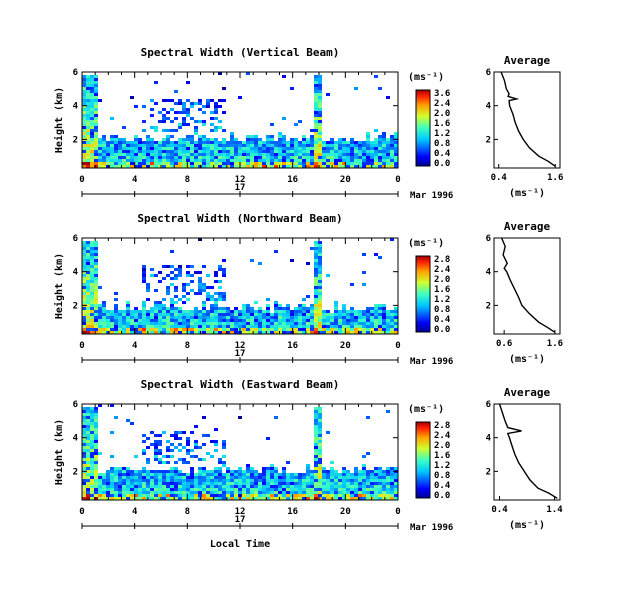  Describe the element at coordinates (527, 120) in the screenshot. I see `profile-frame` at that location.